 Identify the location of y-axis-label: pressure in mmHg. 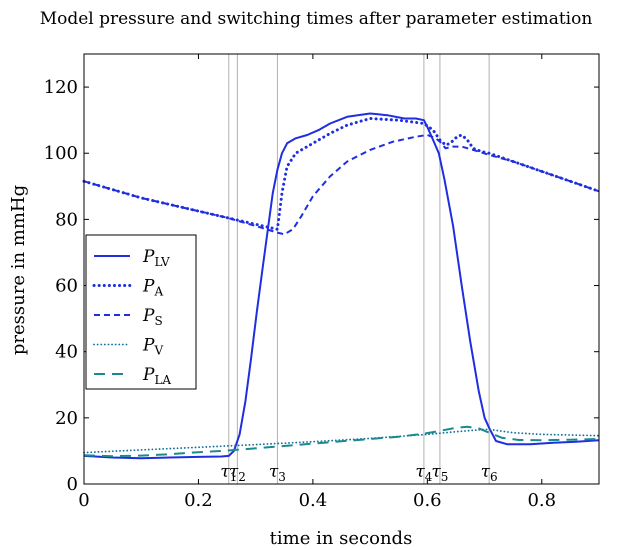
(18, 270).